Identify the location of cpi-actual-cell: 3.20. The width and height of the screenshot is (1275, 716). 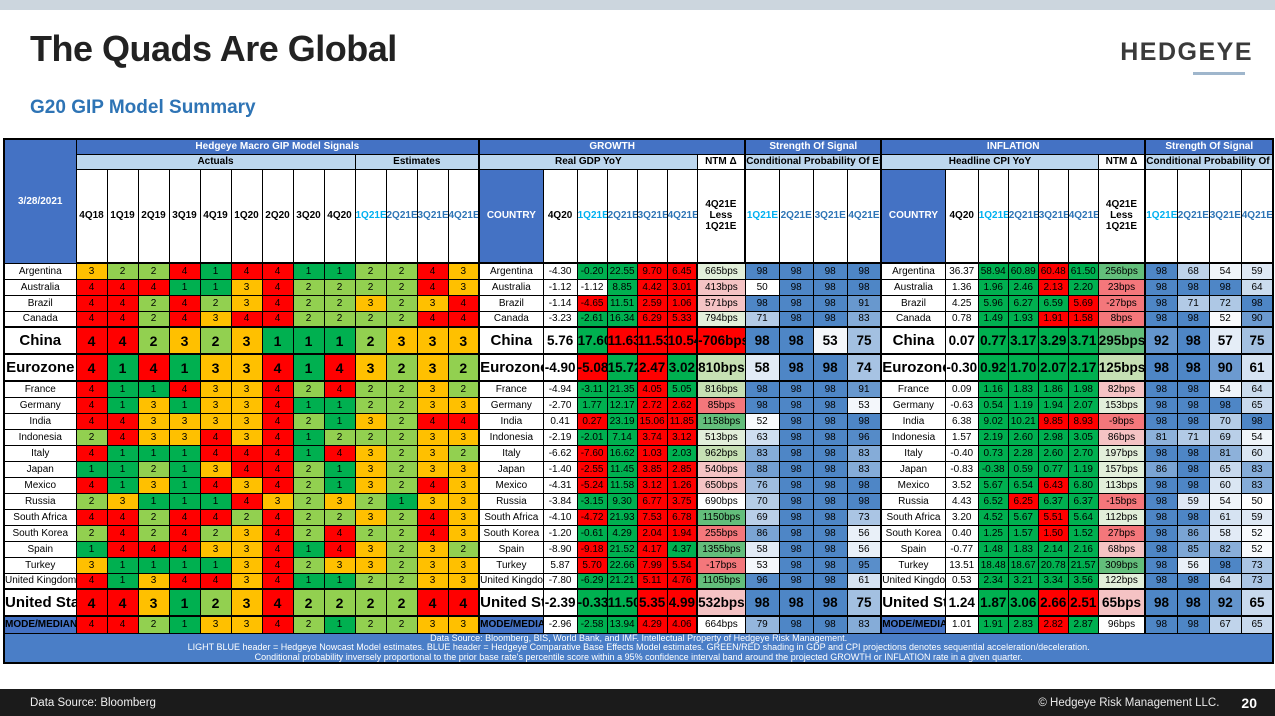
(961, 517).